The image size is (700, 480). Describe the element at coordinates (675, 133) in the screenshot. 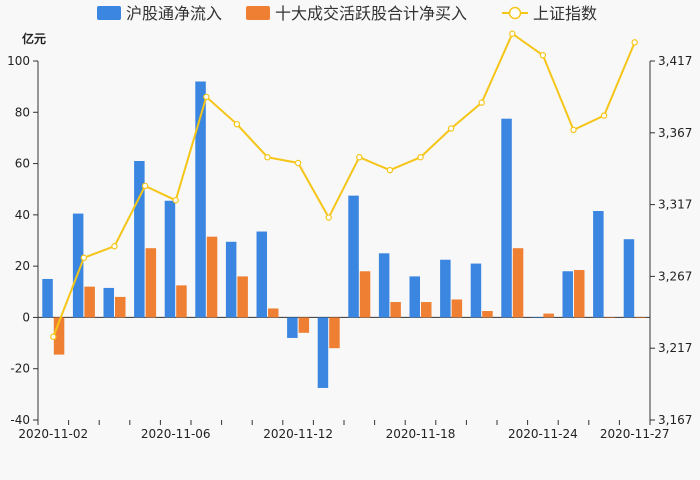

I see `y-right-tick-label: 3,367` at that location.